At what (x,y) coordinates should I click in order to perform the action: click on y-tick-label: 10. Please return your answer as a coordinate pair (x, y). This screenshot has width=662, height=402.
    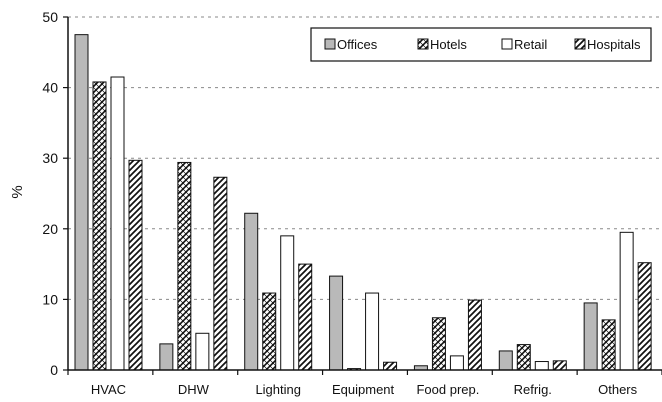
    Looking at the image, I should click on (50, 299).